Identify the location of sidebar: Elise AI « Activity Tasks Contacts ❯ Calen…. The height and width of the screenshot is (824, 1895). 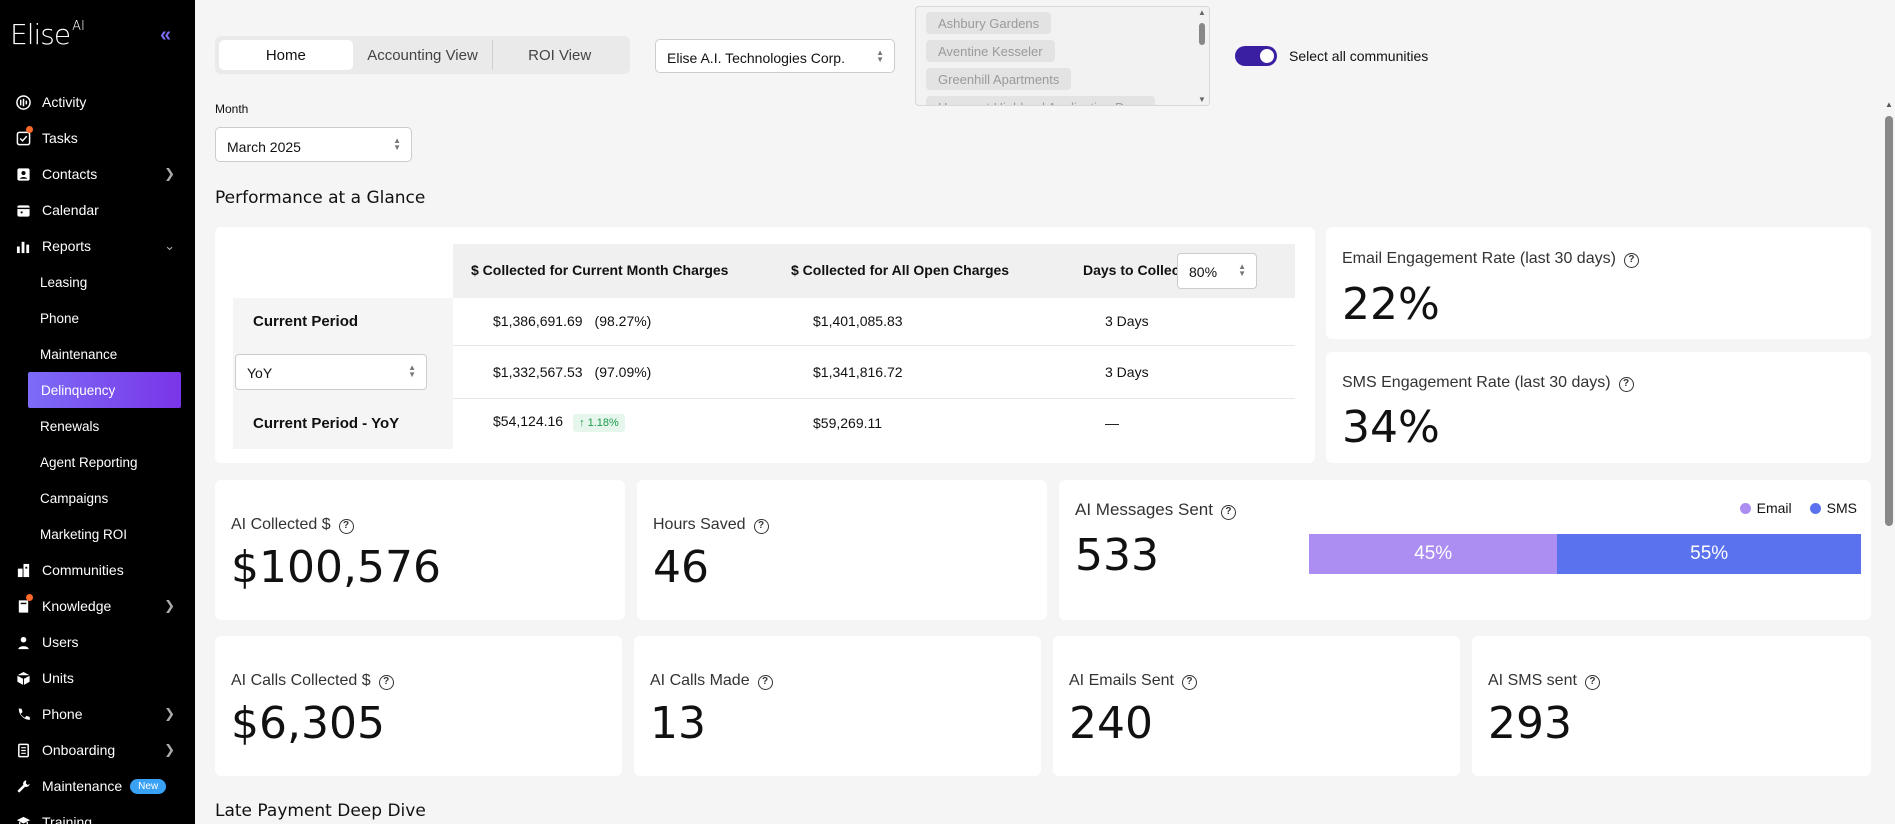
(97, 412).